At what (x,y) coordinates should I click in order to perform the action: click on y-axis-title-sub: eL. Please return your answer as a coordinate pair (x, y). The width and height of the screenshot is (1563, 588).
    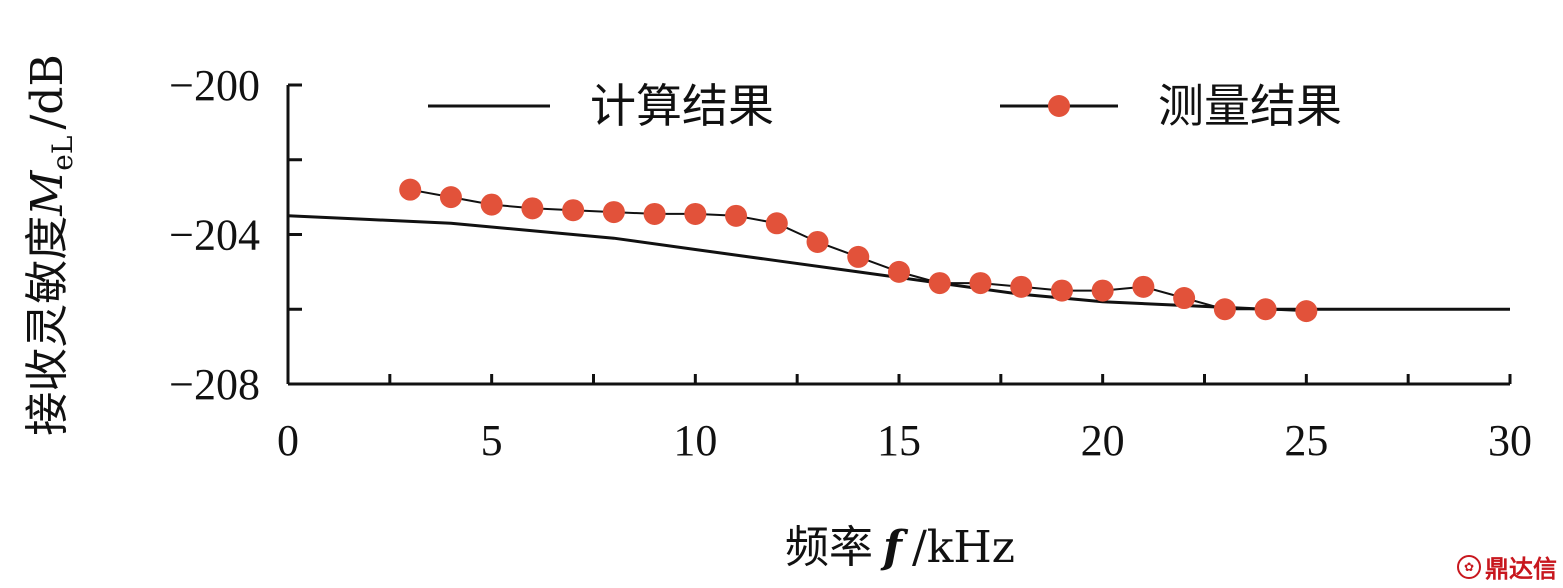
    Looking at the image, I should click on (62, 153).